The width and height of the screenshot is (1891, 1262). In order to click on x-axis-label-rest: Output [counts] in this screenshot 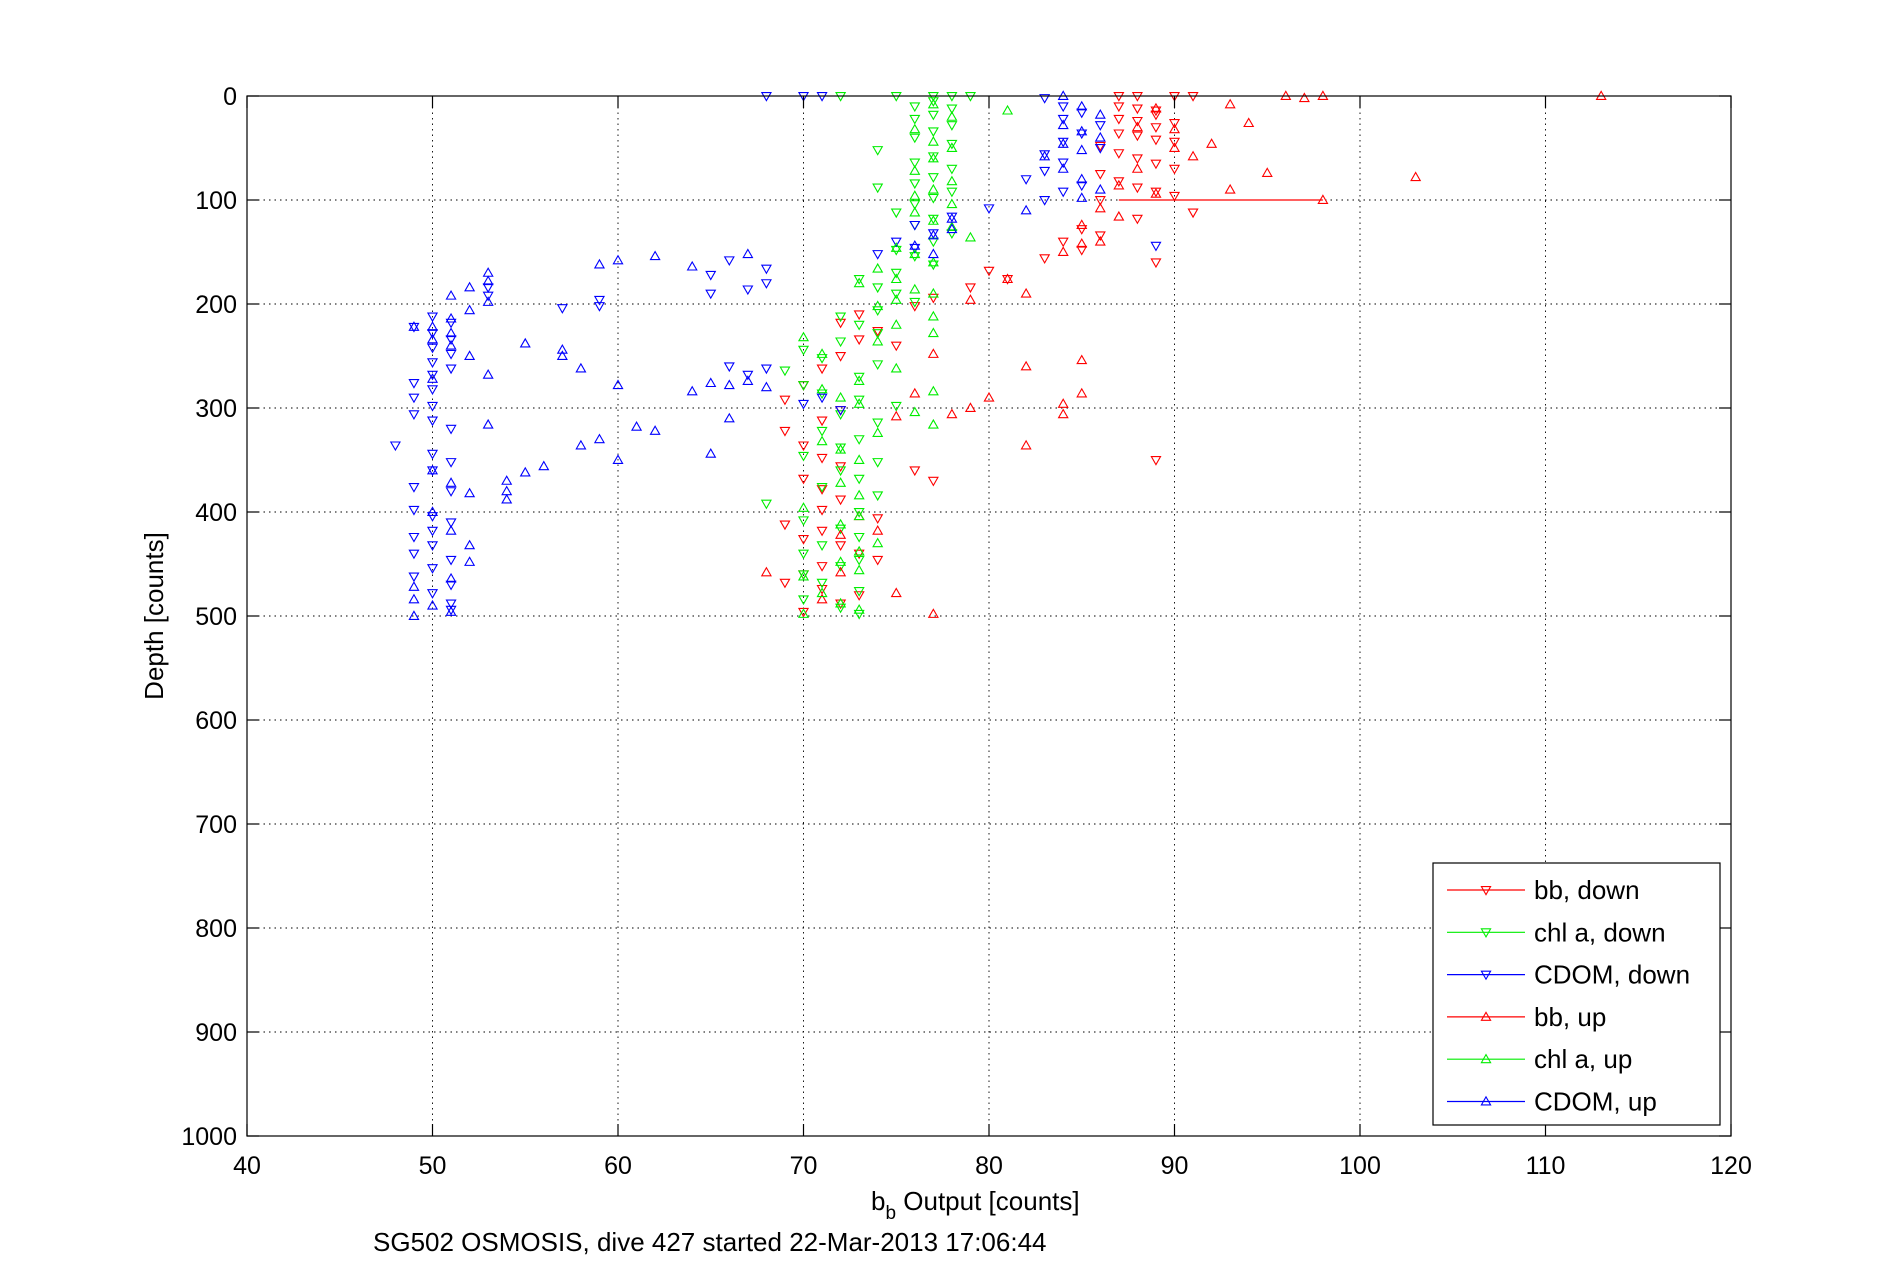, I will do `click(988, 1201)`.